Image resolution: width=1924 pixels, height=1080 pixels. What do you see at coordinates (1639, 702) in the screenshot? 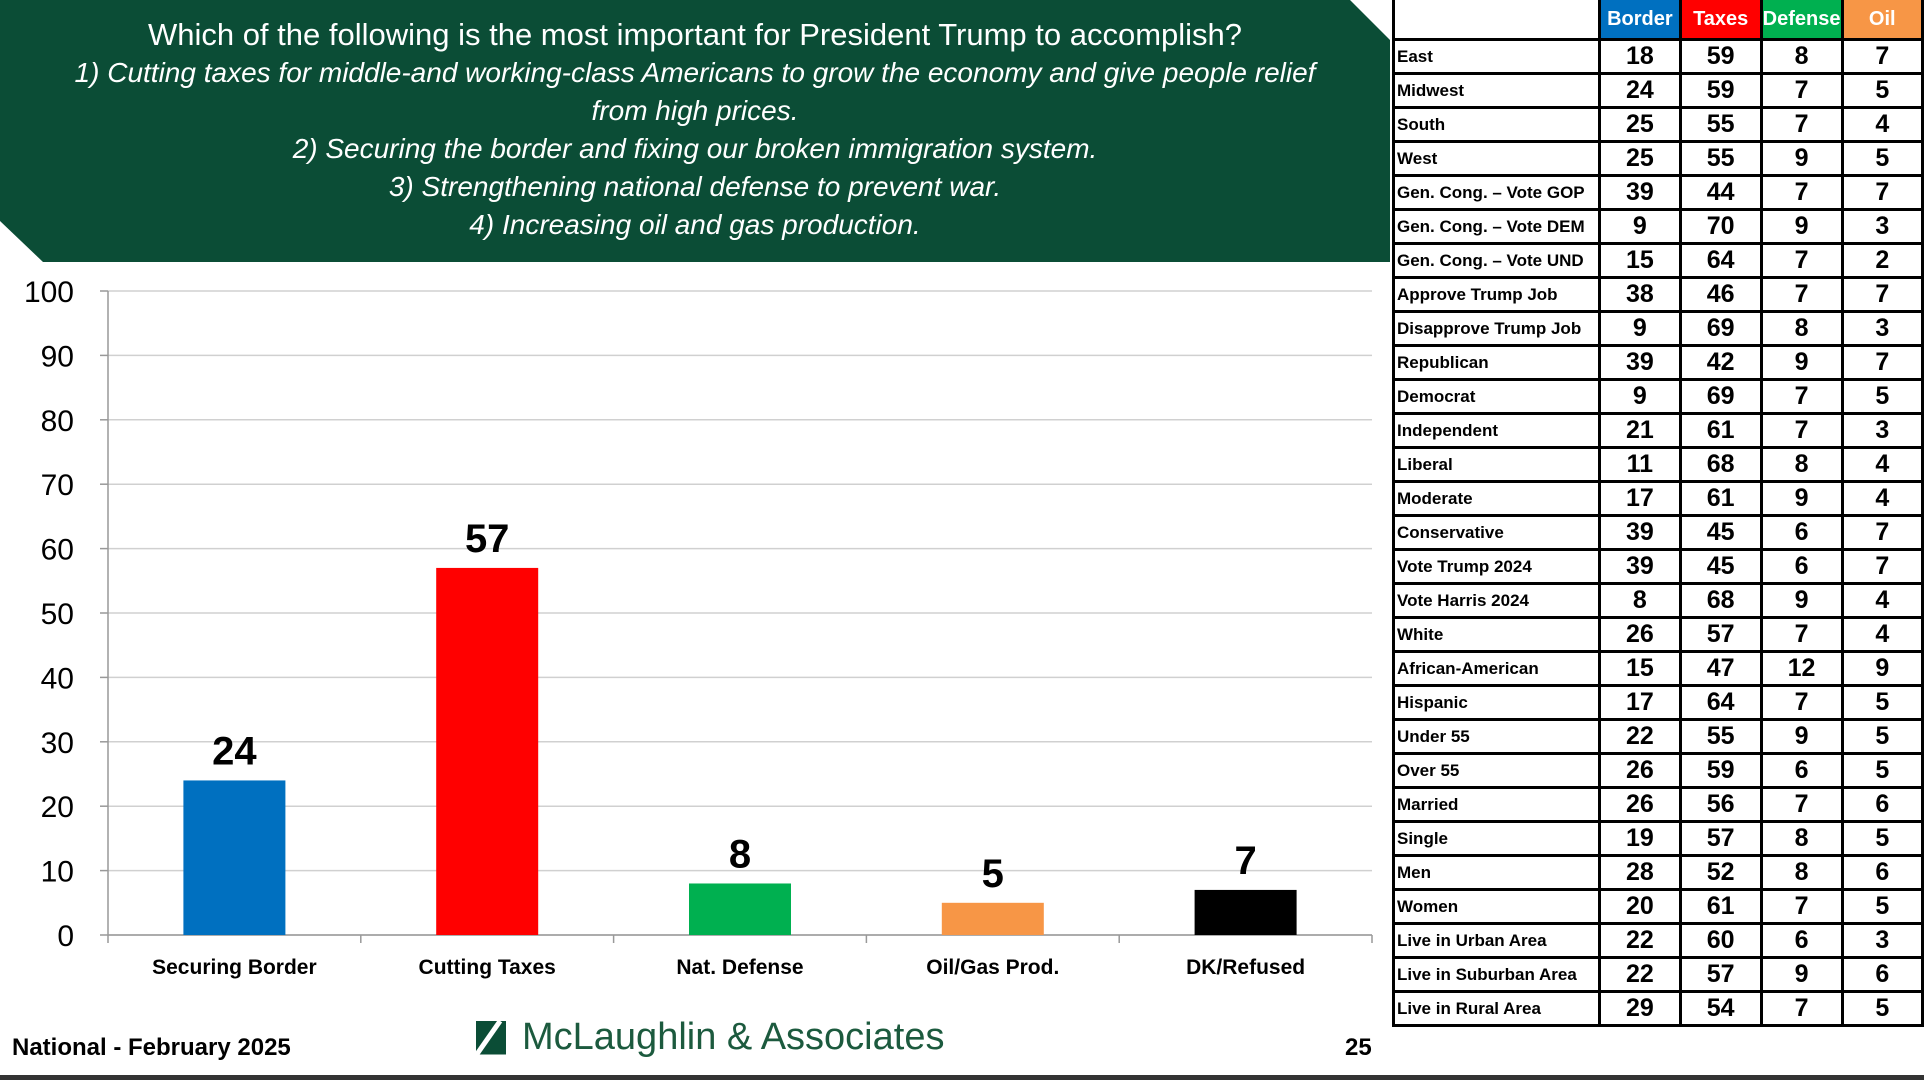
I see `cell-value: 17` at bounding box center [1639, 702].